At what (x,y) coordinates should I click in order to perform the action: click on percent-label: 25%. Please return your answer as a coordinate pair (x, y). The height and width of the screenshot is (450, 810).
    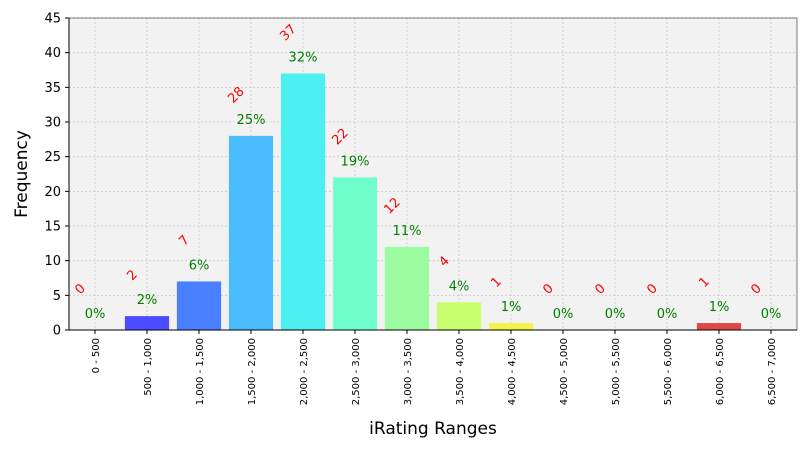
    Looking at the image, I should click on (251, 120).